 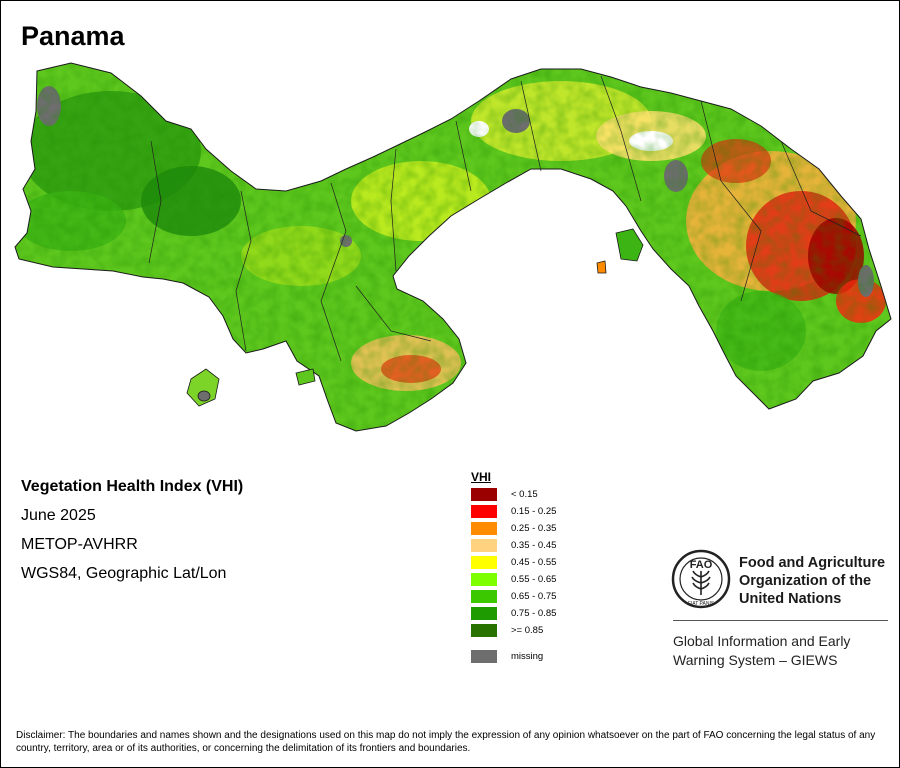 What do you see at coordinates (484, 656) in the screenshot?
I see `legend-swatch-missing` at bounding box center [484, 656].